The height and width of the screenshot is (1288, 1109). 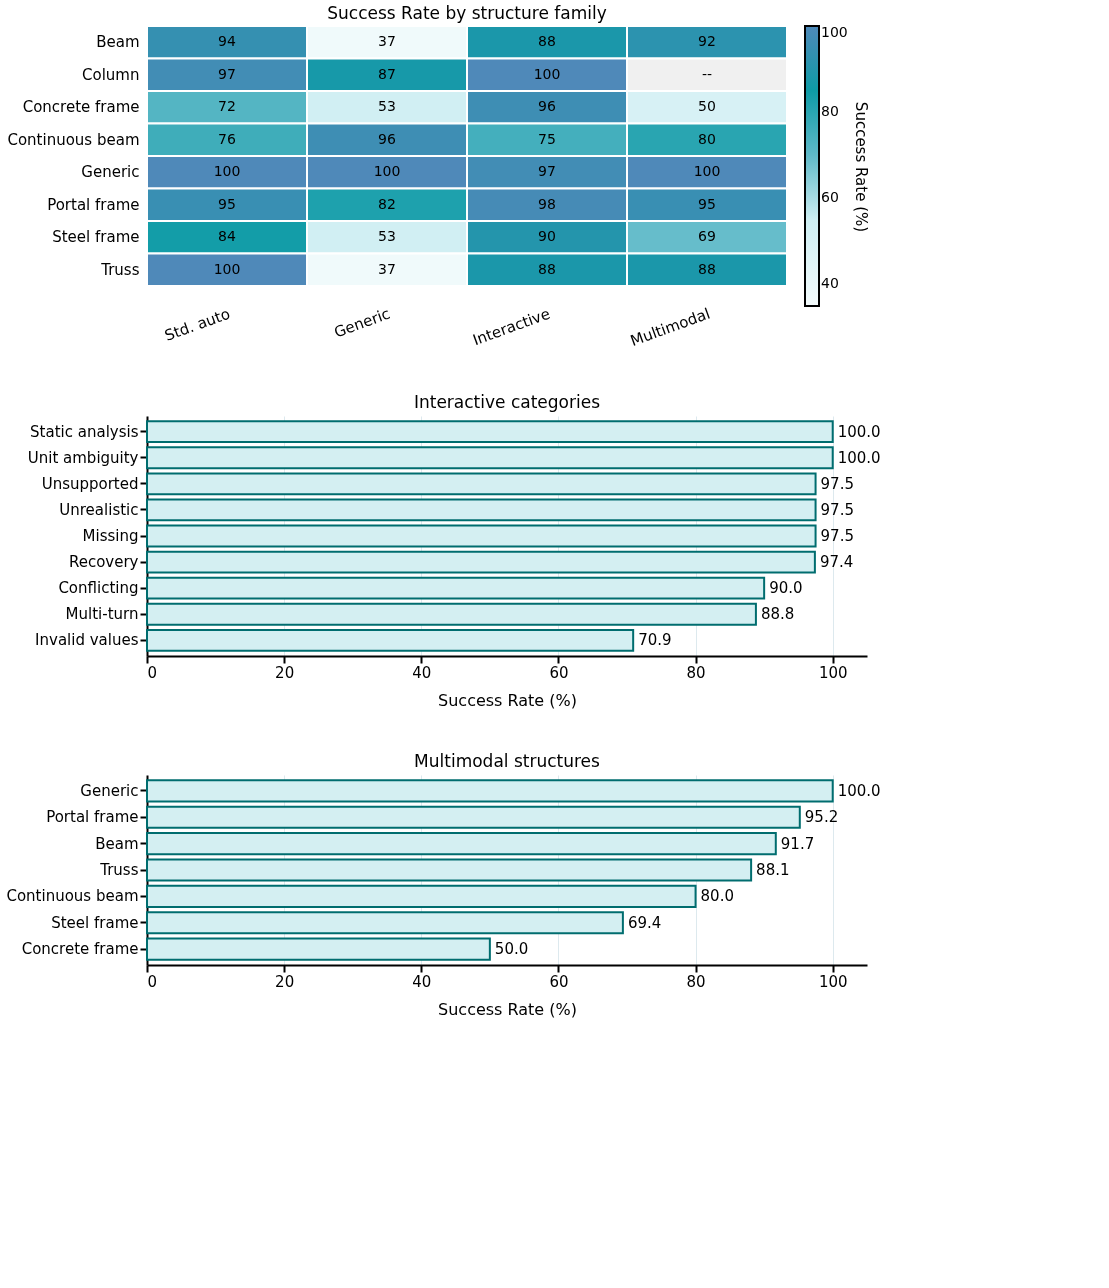 I want to click on data-label: 94, so click(x=227, y=41).